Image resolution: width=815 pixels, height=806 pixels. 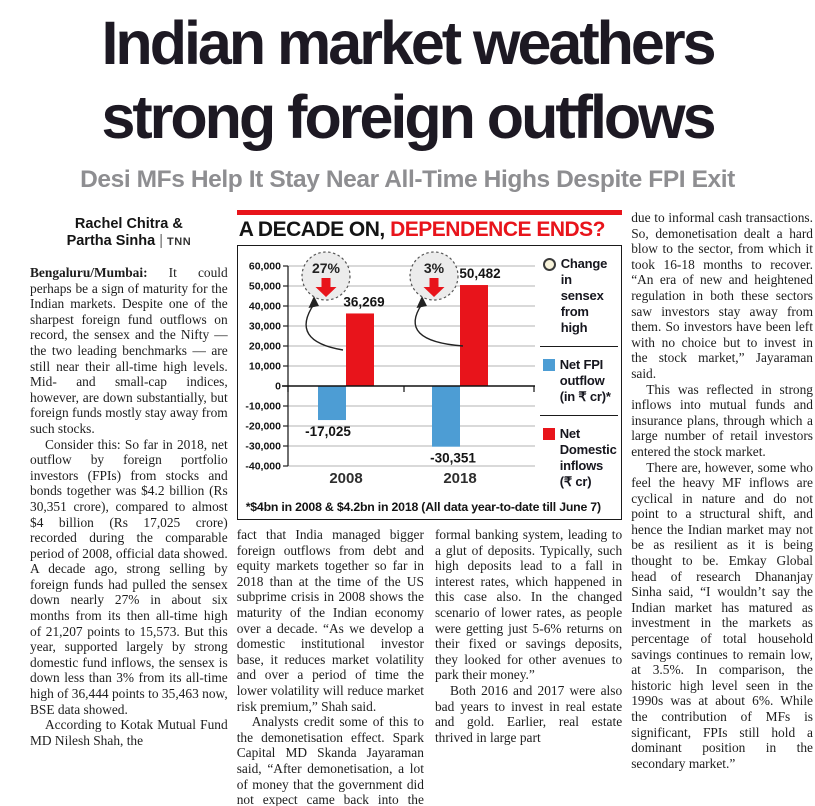 I want to click on svg-text: 50,000, so click(x=265, y=287).